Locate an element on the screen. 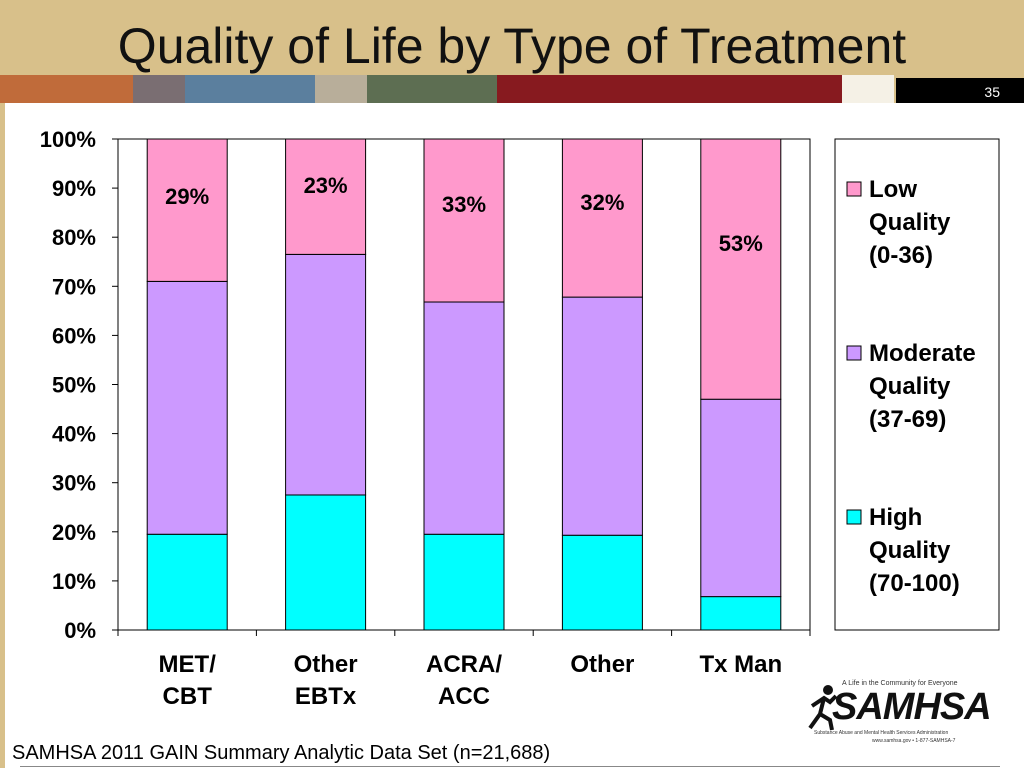 The image size is (1024, 768). y-tick-label: 0% is located at coordinates (80, 630).